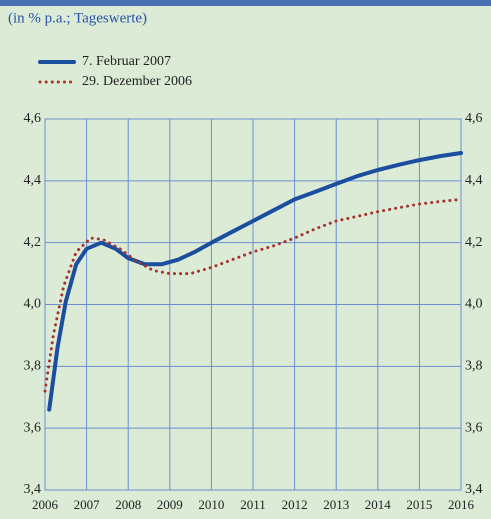  What do you see at coordinates (77, 18) in the screenshot?
I see `chart-subtitle: (in % p.a.; Tageswerte)` at bounding box center [77, 18].